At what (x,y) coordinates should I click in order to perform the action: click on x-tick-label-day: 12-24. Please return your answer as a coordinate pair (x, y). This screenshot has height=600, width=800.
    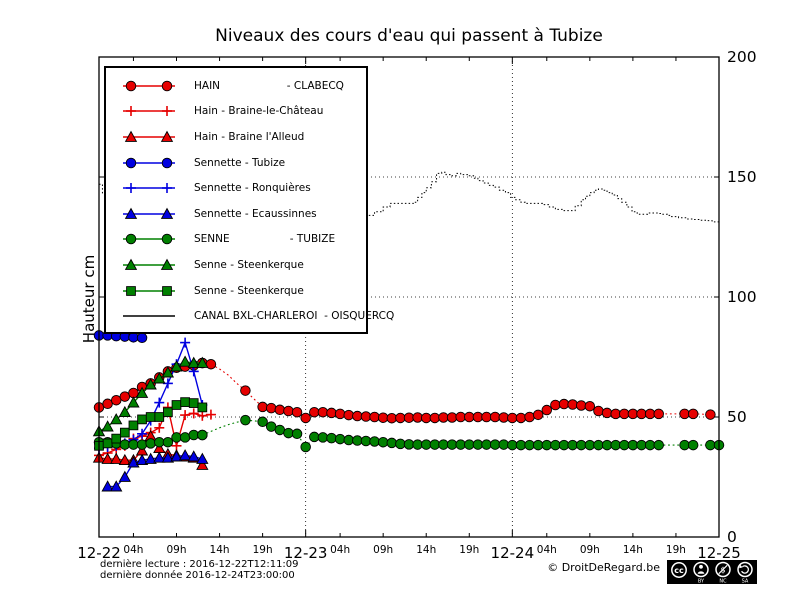
    Looking at the image, I should click on (513, 553).